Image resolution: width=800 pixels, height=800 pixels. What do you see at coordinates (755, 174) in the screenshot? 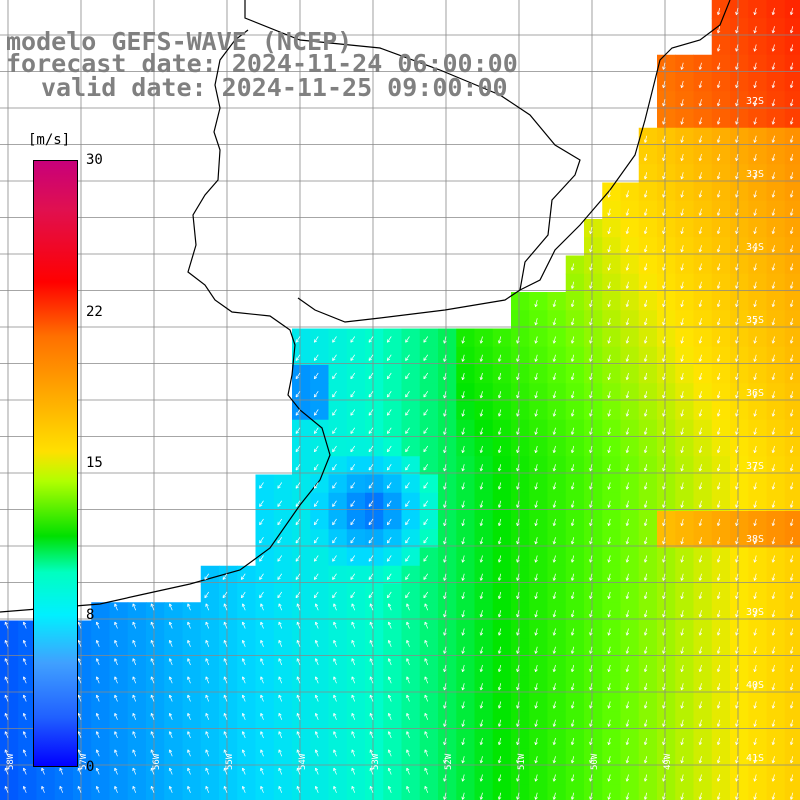
I see `latitude-label: 33S` at bounding box center [755, 174].